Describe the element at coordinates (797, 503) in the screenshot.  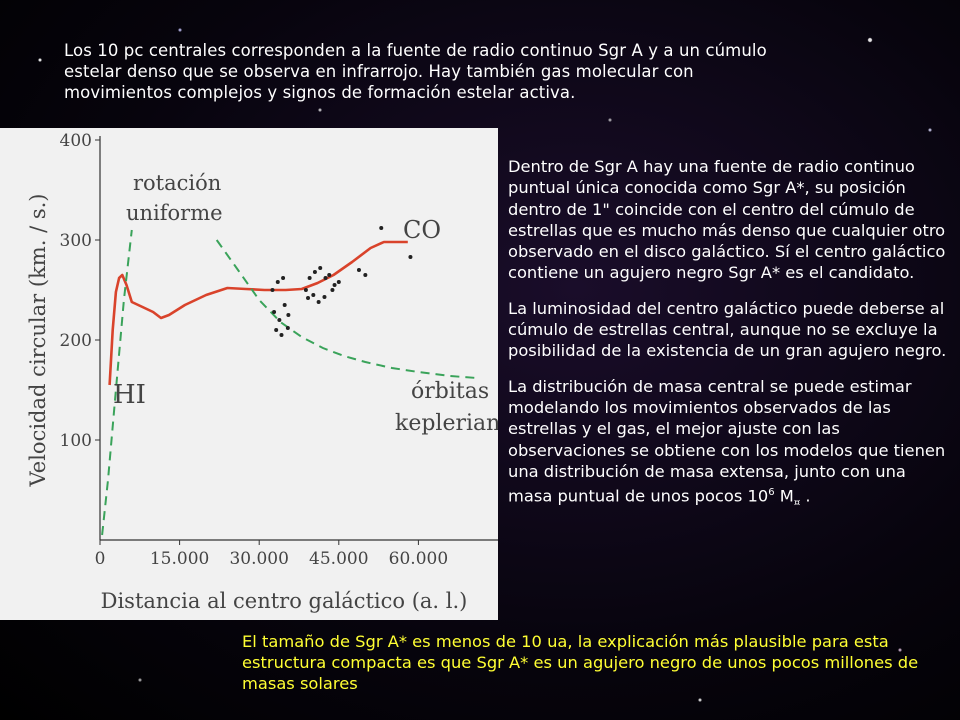
I see `solar-symbol: ¤` at that location.